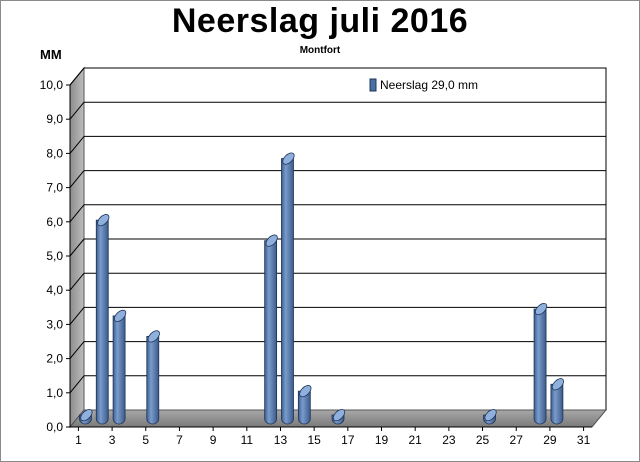 This screenshot has width=640, height=462. I want to click on y-tick-label: 8,0, so click(54, 153).